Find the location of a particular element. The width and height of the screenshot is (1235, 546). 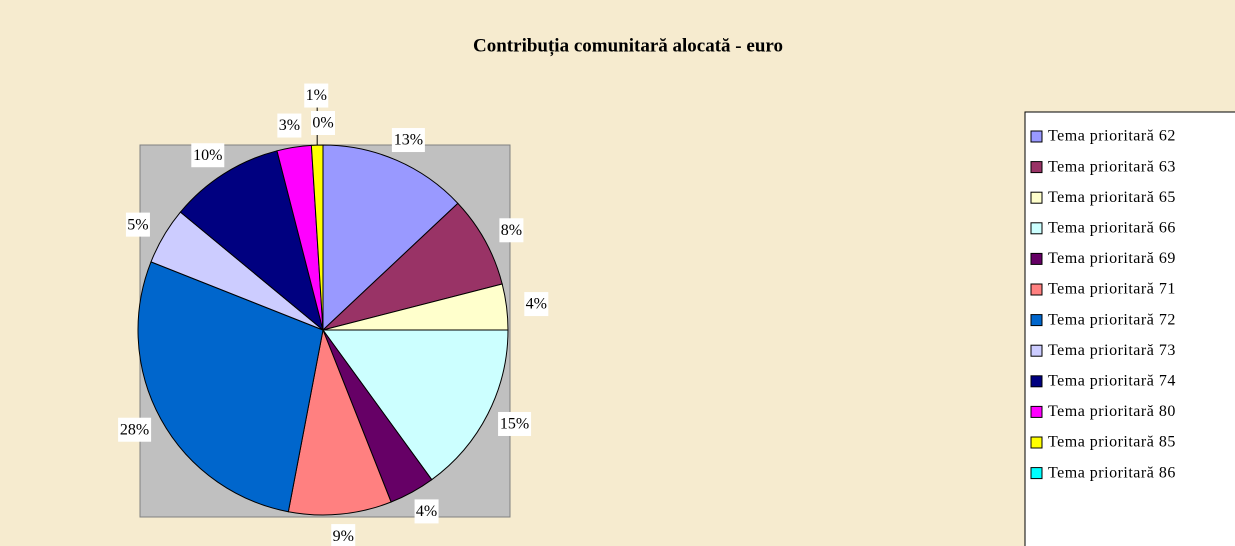

legend-label: Tema prioritară 85 is located at coordinates (1112, 442).